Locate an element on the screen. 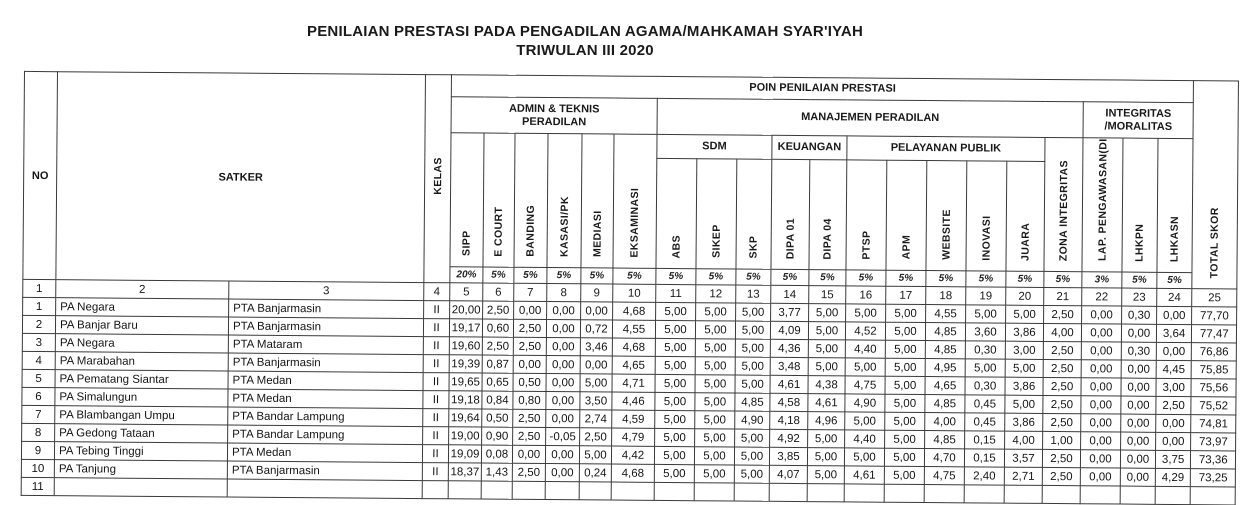 The width and height of the screenshot is (1253, 505). report-title-line2: TRIWULAN III 2020 is located at coordinates (585, 50).